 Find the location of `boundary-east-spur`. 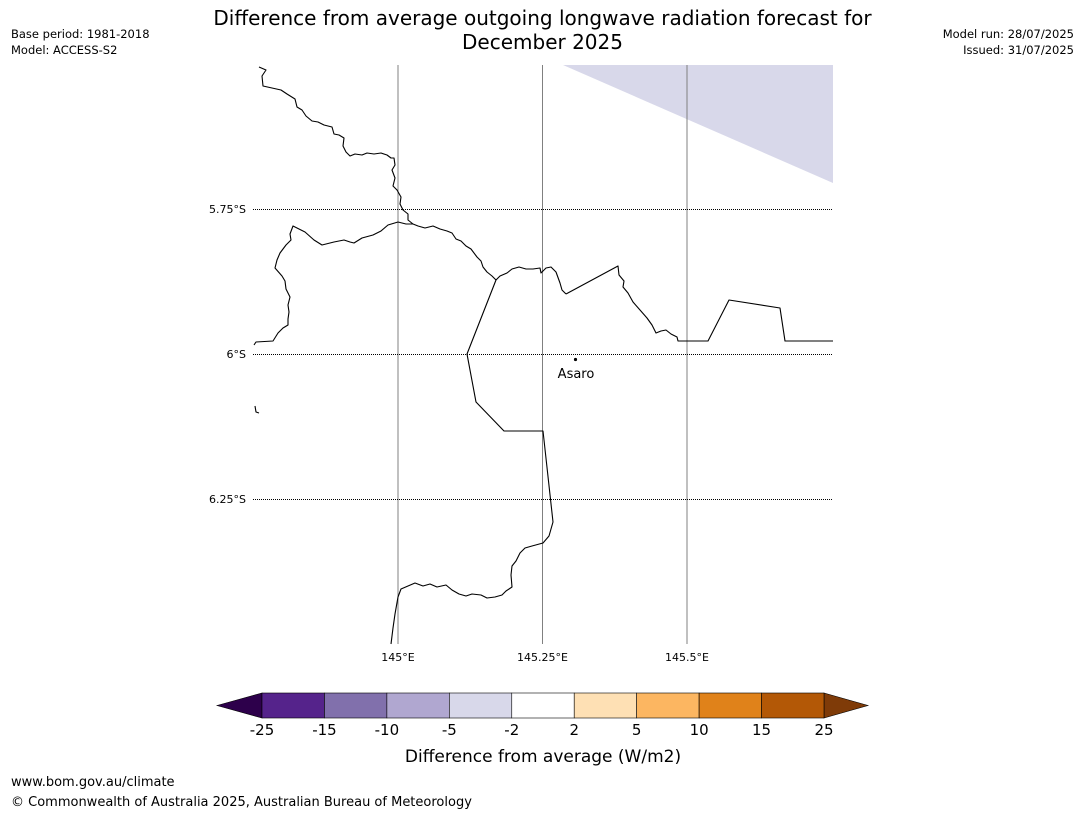

boundary-east-spur is located at coordinates (699, 303).